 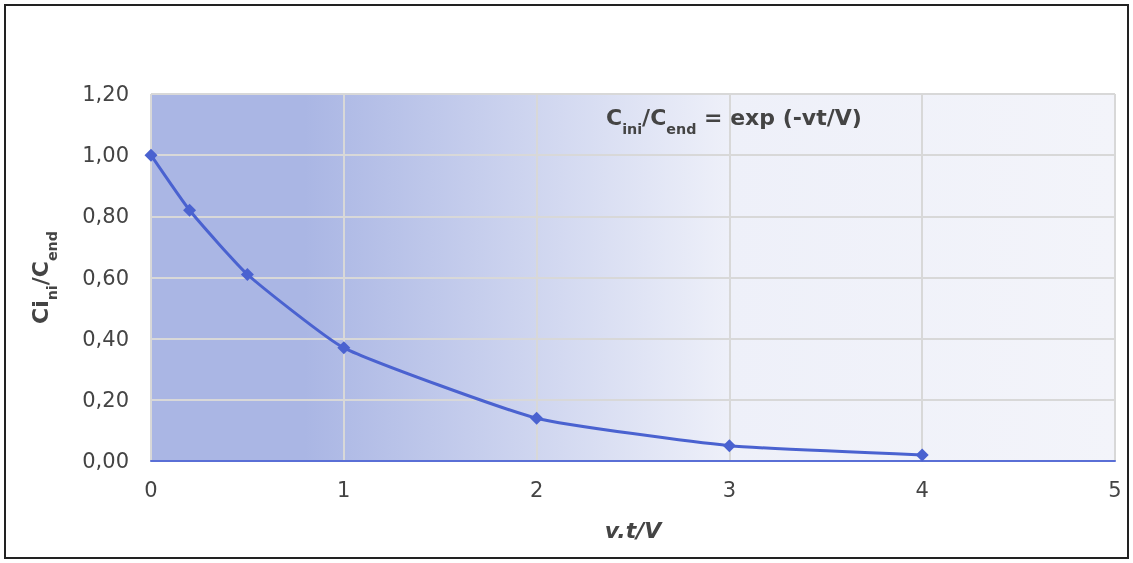 What do you see at coordinates (151, 489) in the screenshot?
I see `x-tick-label: 0` at bounding box center [151, 489].